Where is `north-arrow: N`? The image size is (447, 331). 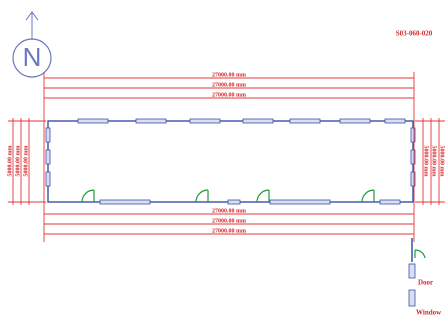
north-arrow: N is located at coordinates (32, 44).